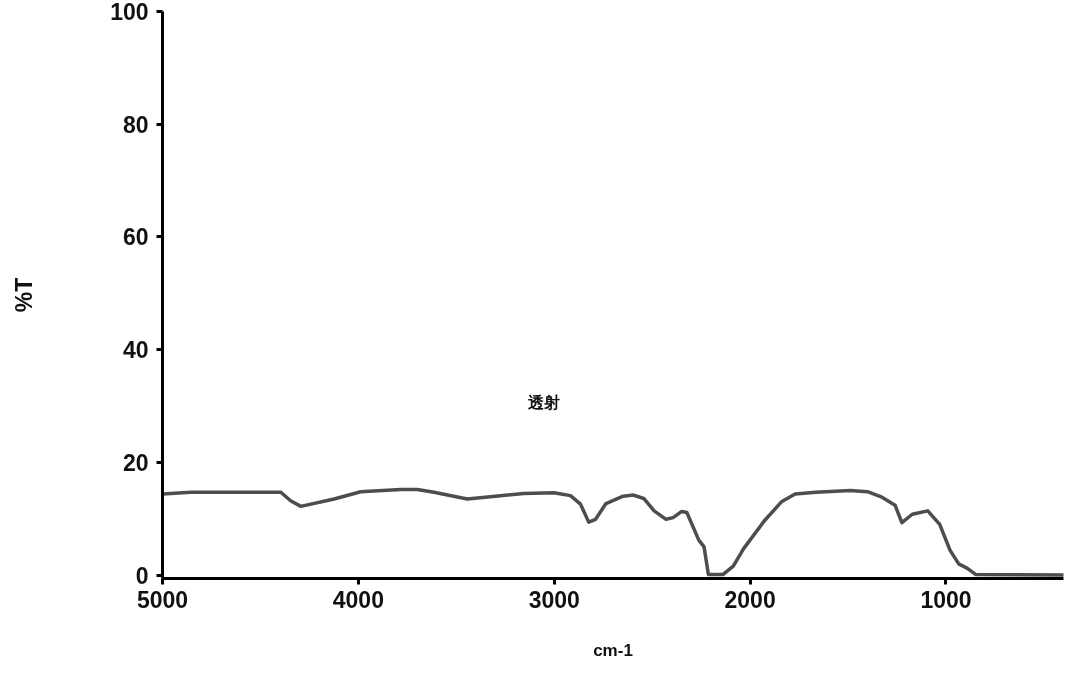 Image resolution: width=1080 pixels, height=690 pixels. What do you see at coordinates (358, 599) in the screenshot?
I see `x-tick-label: 4000` at bounding box center [358, 599].